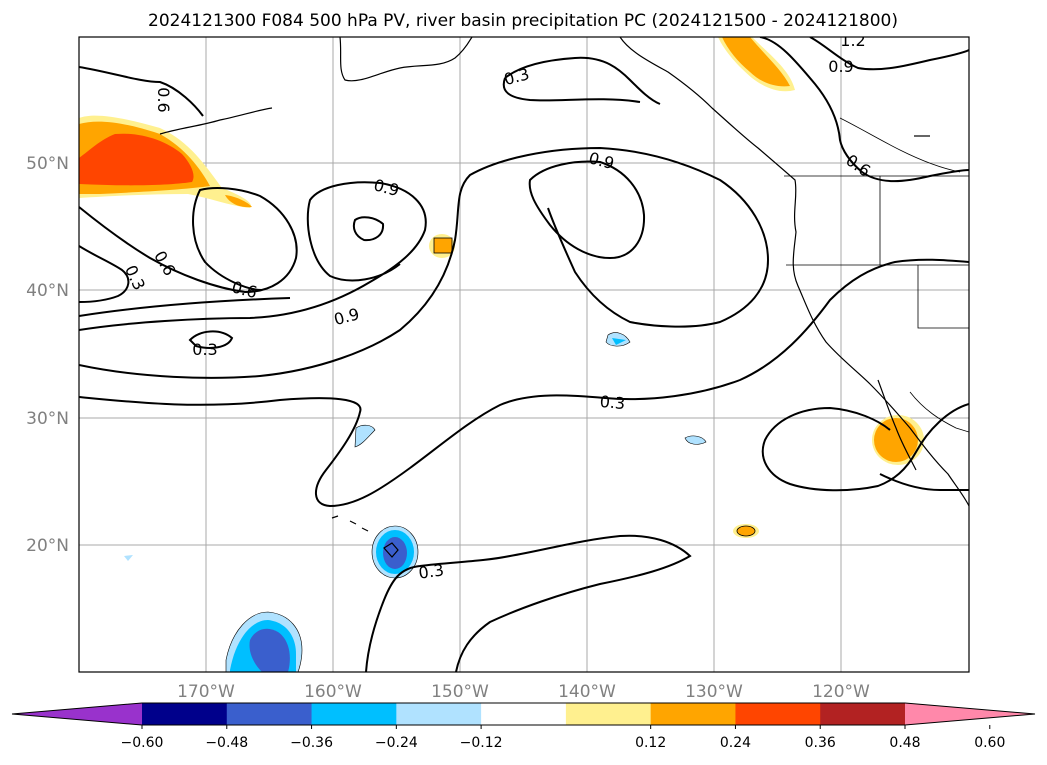 This screenshot has height=765, width=1047. I want to click on contour-label-14: 0.3, so click(431, 571).